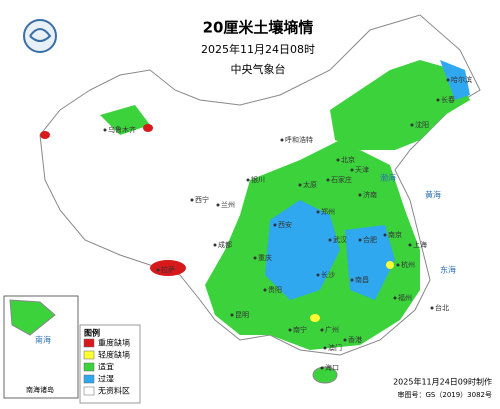 Image resolution: width=500 pixels, height=409 pixels. Describe the element at coordinates (388, 178) in the screenshot. I see `sea-label: 渤海` at that location.